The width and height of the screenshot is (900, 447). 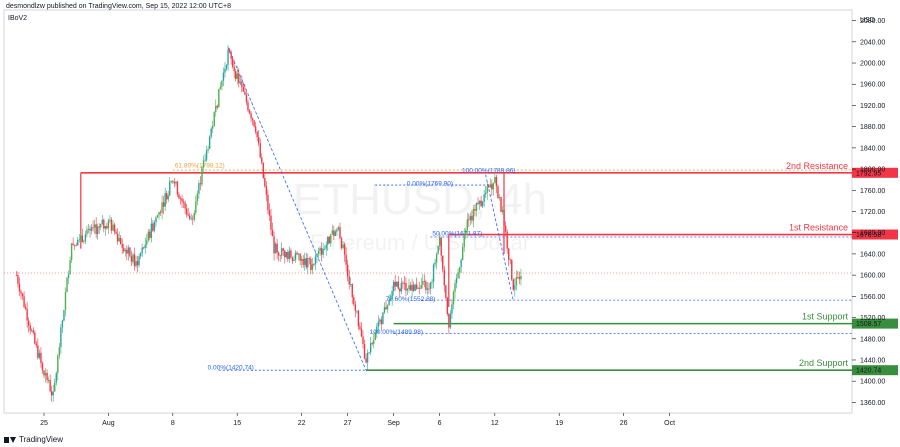 What do you see at coordinates (872, 127) in the screenshot?
I see `price-tick-label: 1880.00` at bounding box center [872, 127].